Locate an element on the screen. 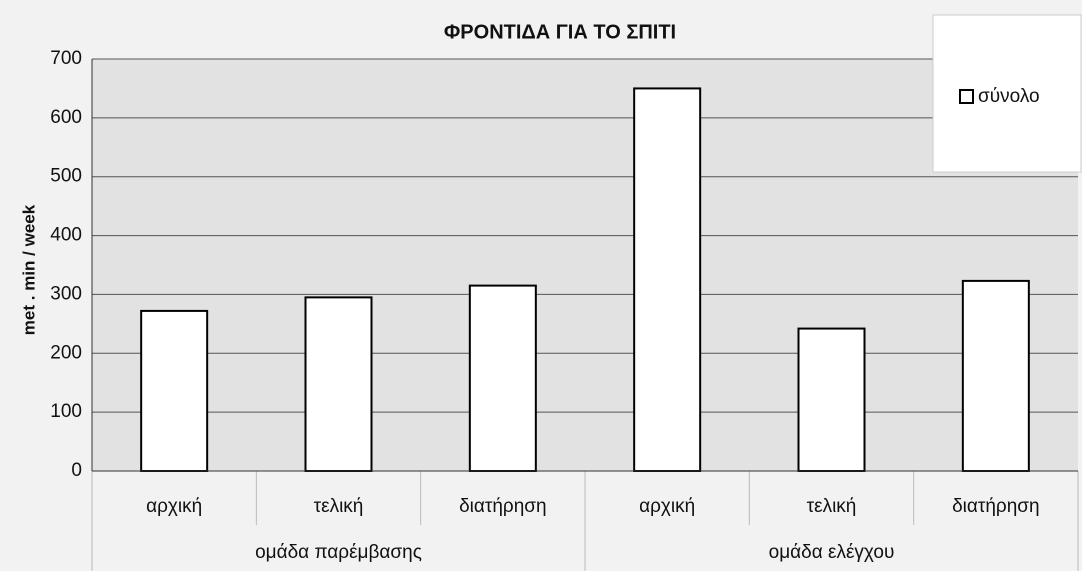 Image resolution: width=1082 pixels, height=571 pixels. y-tick-label: 100 is located at coordinates (66, 411).